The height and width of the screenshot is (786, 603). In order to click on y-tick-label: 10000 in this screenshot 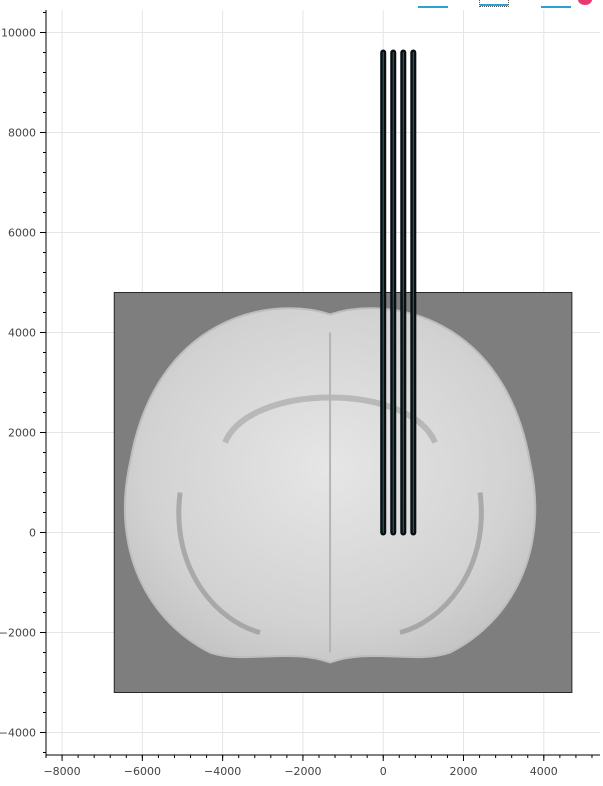, I will do `click(18, 33)`.